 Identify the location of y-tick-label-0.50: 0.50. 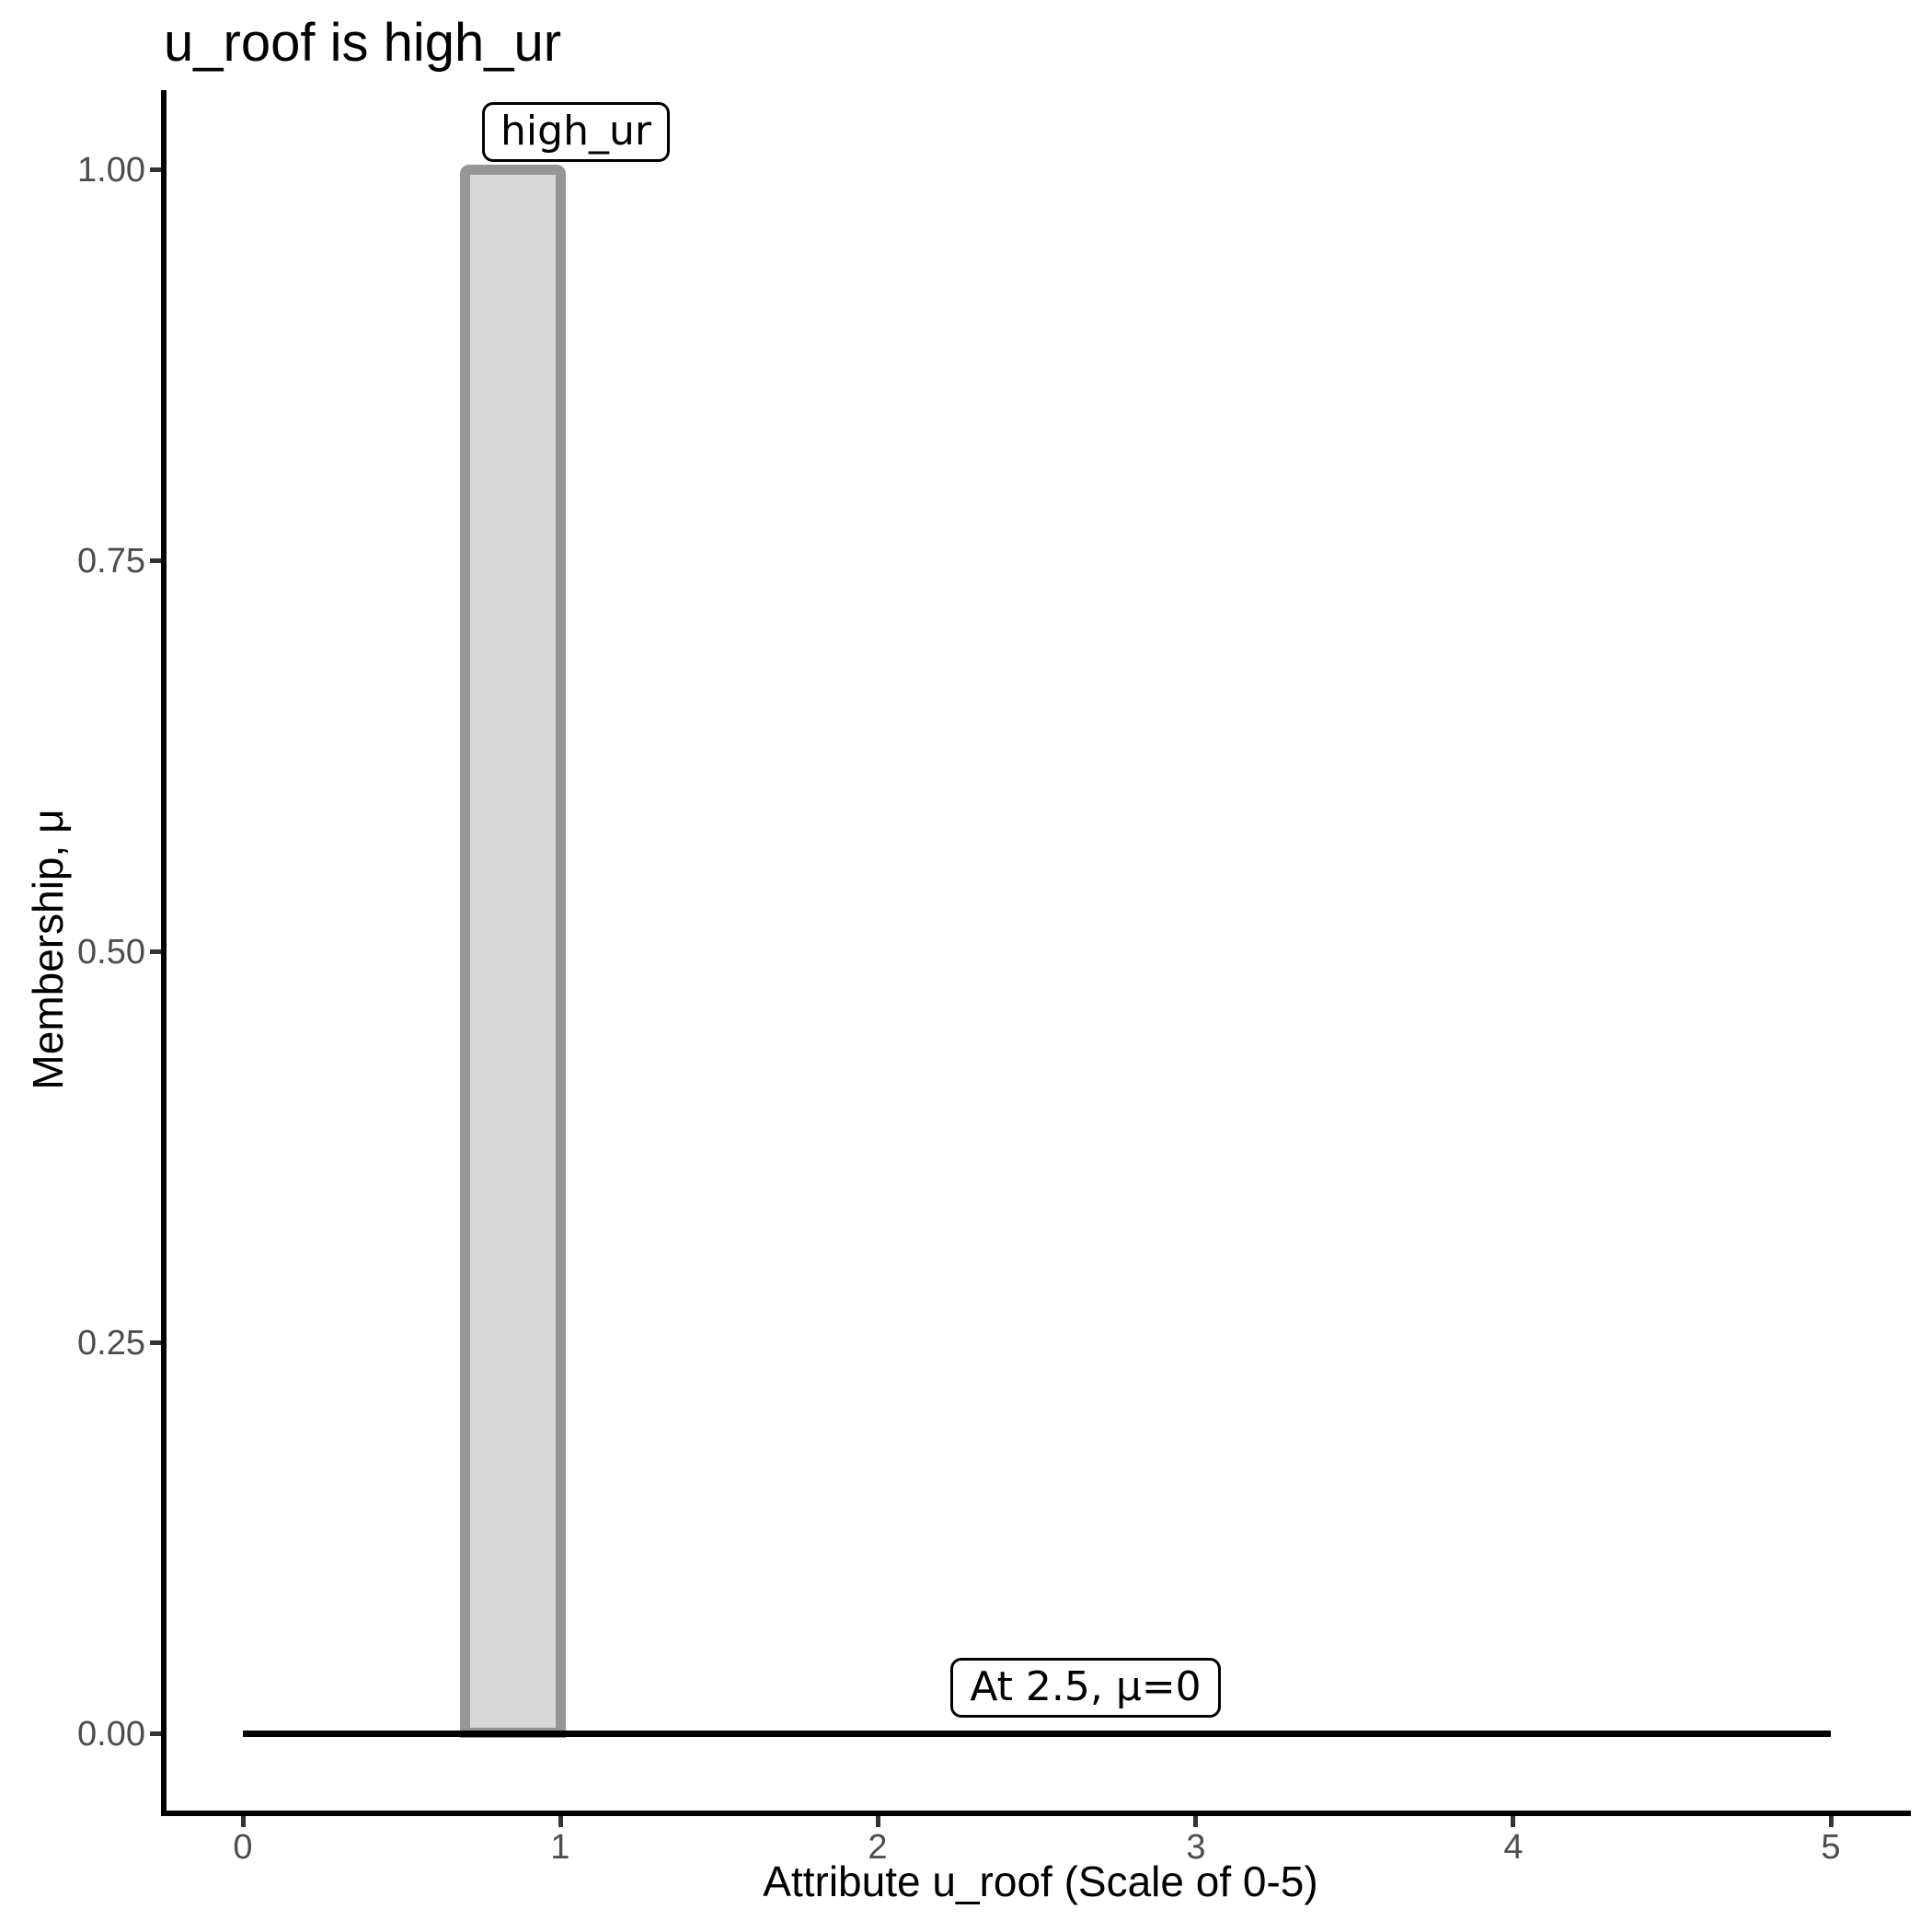
(111, 952).